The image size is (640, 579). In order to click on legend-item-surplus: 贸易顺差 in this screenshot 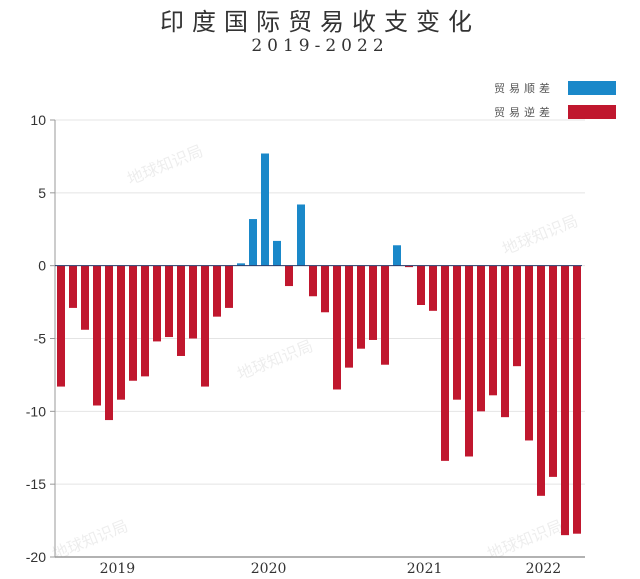, I will do `click(555, 88)`.